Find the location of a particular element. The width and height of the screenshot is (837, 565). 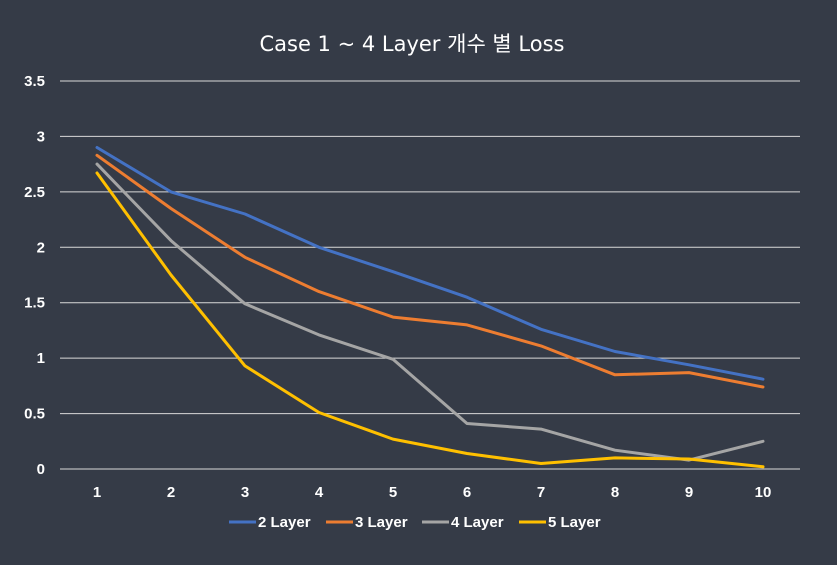

legend-item-3-layer: 3 Layer is located at coordinates (367, 522).